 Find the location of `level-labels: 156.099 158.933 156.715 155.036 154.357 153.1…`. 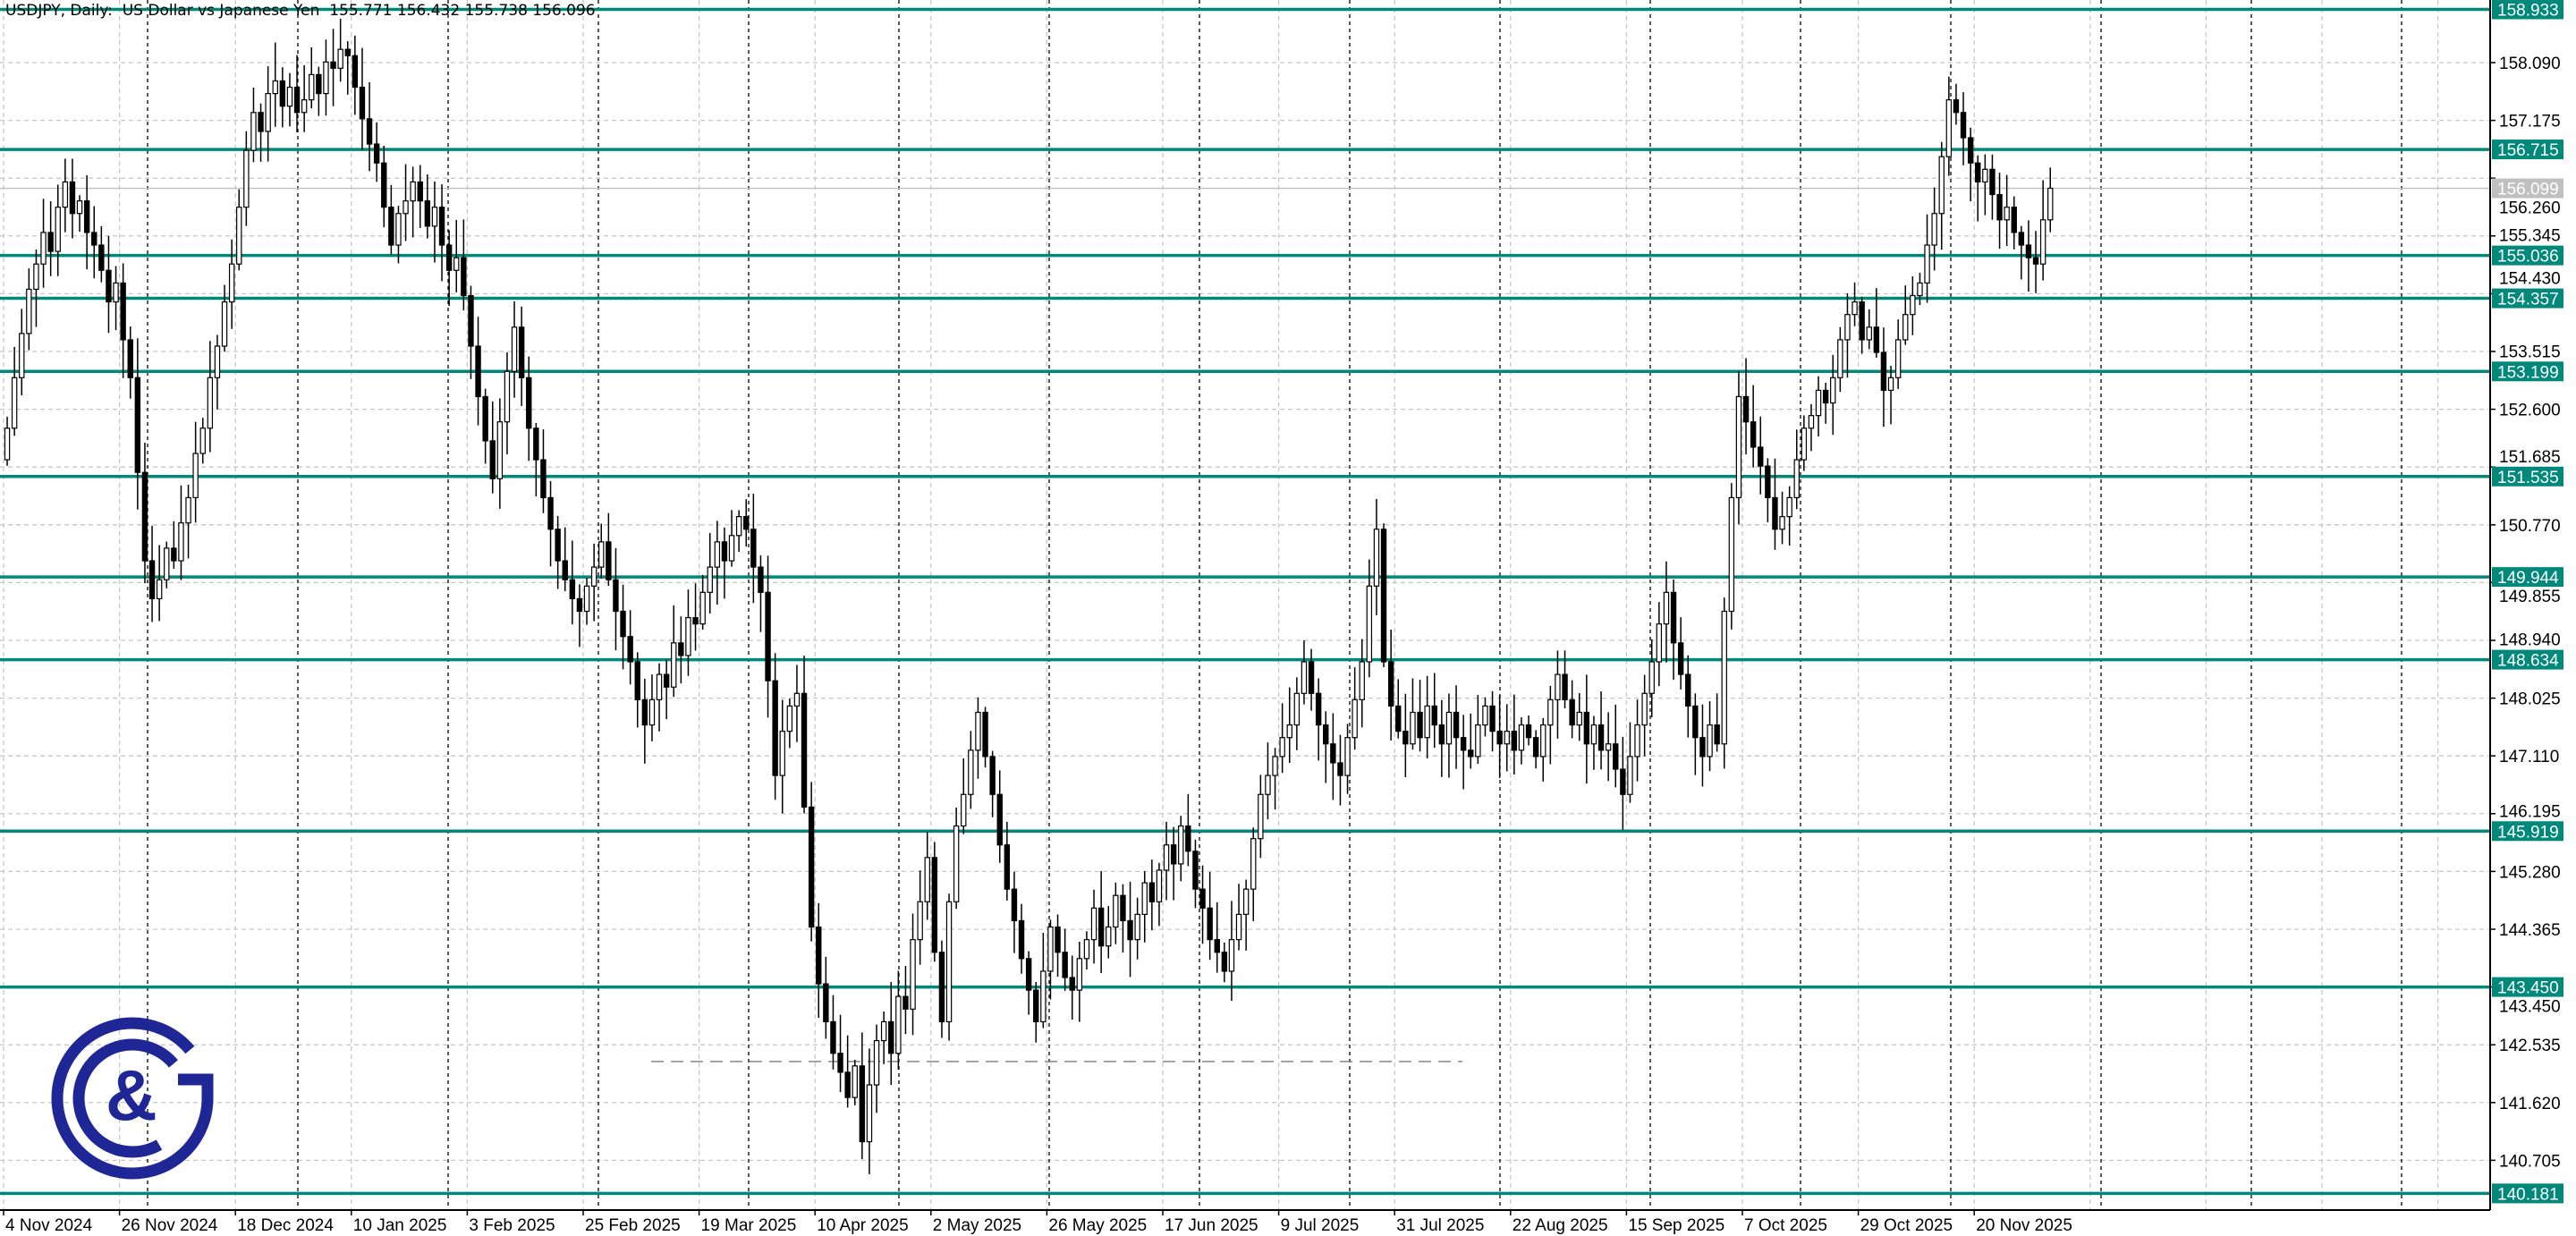

level-labels: 156.099 158.933 156.715 155.036 154.357 153.1… is located at coordinates (2527, 602).